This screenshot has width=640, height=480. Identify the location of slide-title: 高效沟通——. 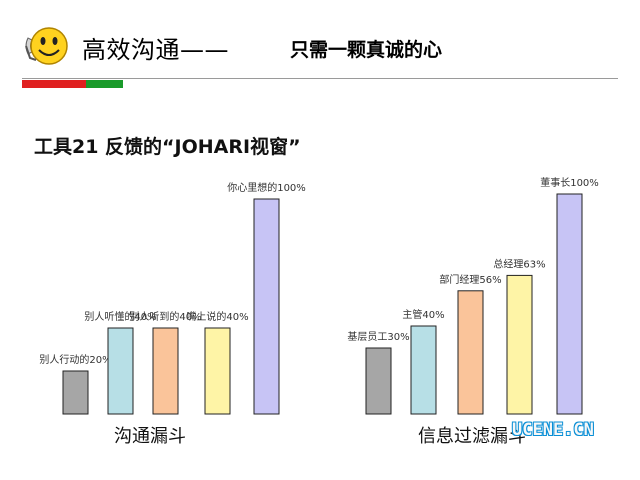
(155, 50).